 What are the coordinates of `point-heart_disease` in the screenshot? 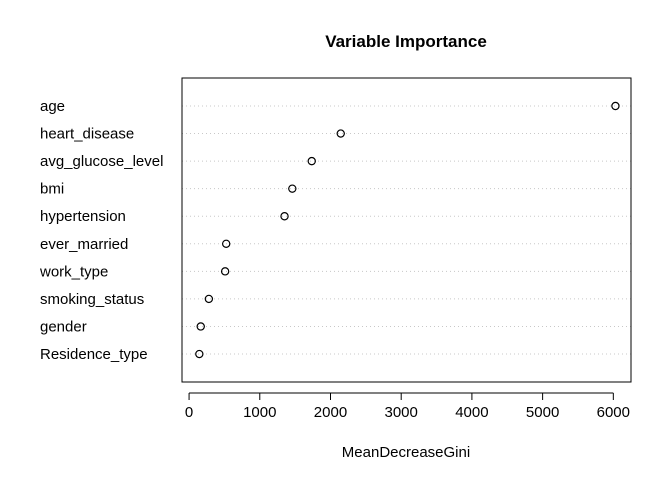 It's located at (340, 133).